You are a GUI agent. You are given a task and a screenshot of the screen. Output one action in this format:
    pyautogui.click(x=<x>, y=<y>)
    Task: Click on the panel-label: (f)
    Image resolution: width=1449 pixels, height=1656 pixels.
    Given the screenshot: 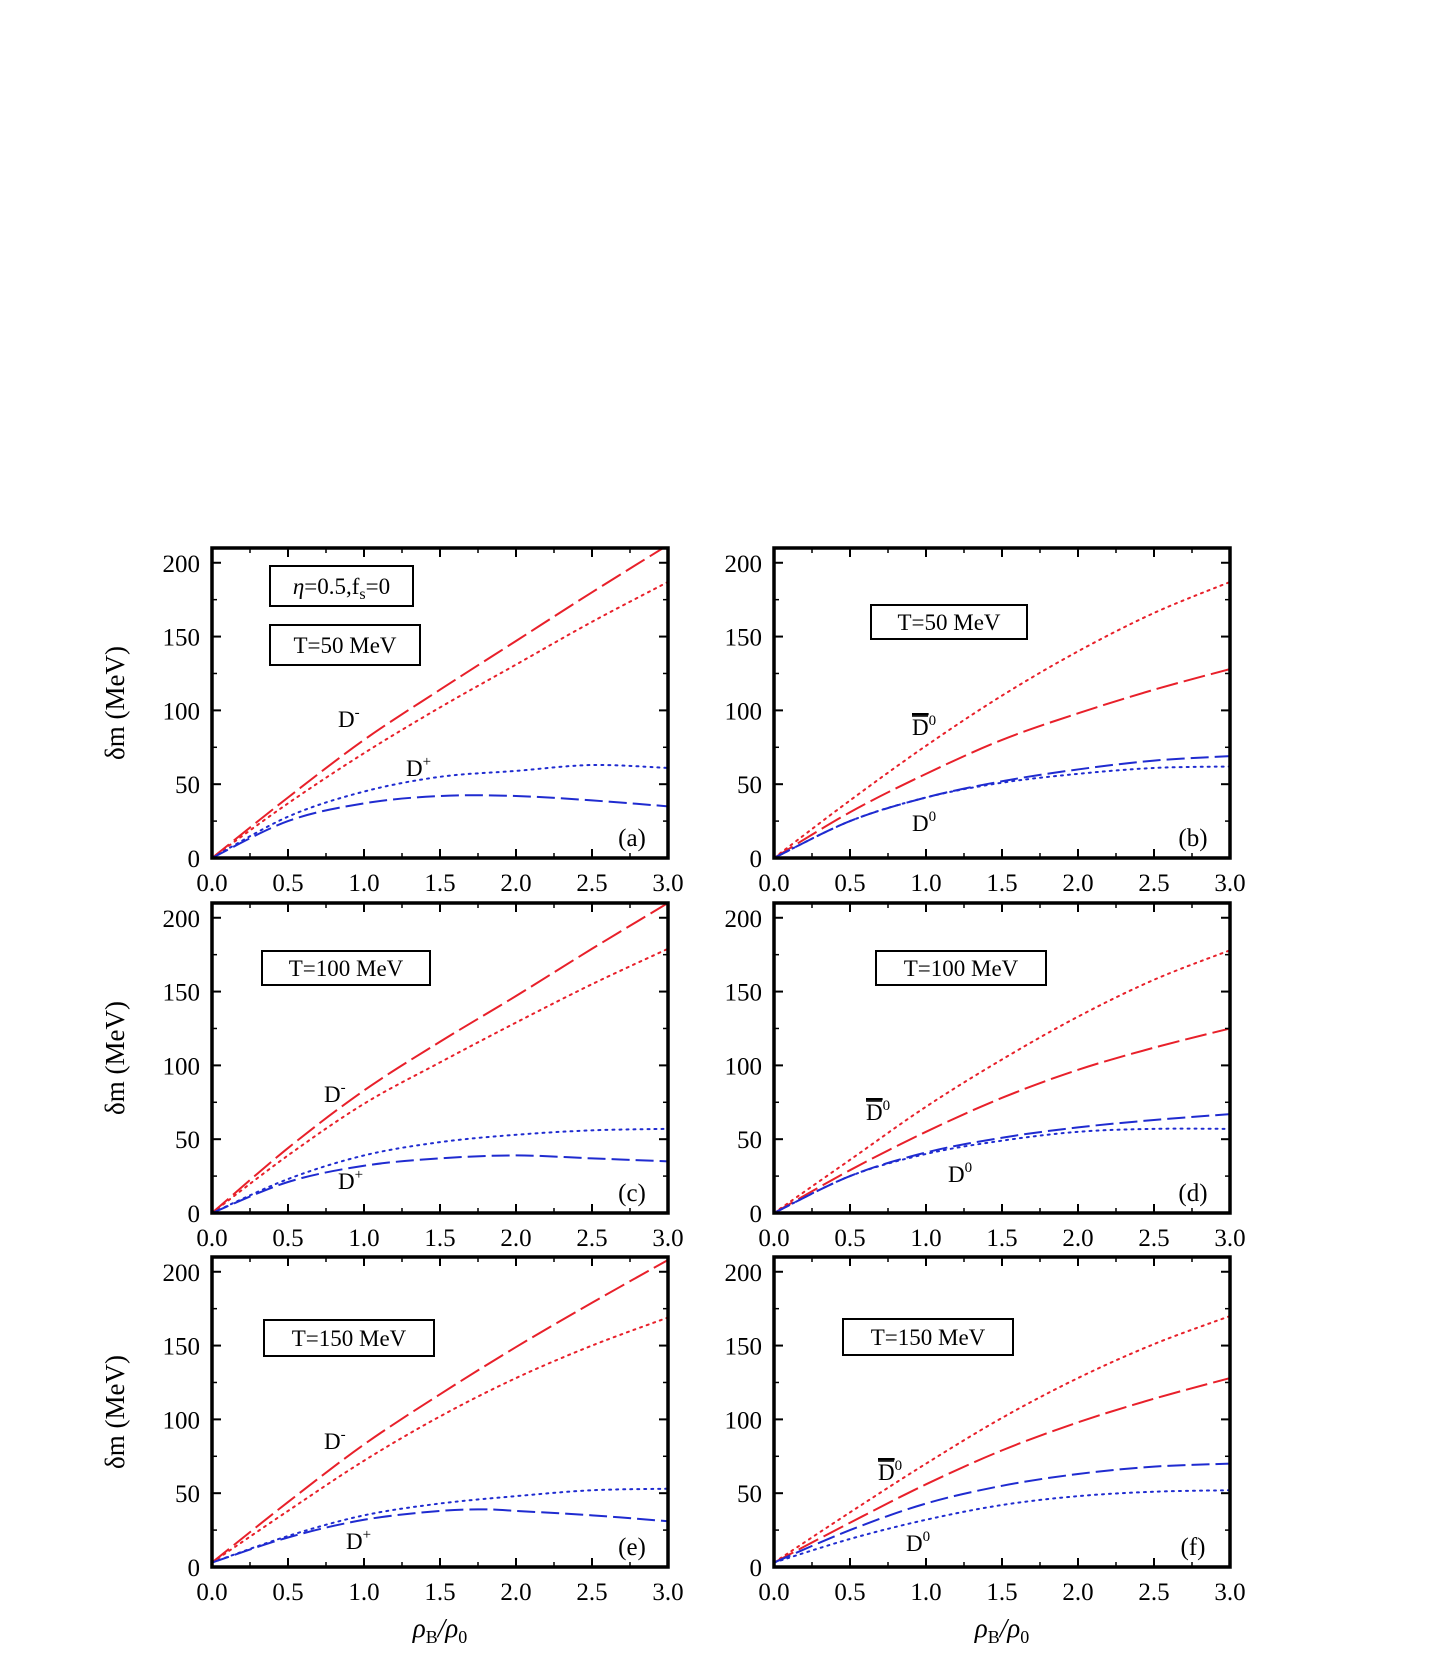 What is the action you would take?
    pyautogui.click(x=1193, y=1547)
    